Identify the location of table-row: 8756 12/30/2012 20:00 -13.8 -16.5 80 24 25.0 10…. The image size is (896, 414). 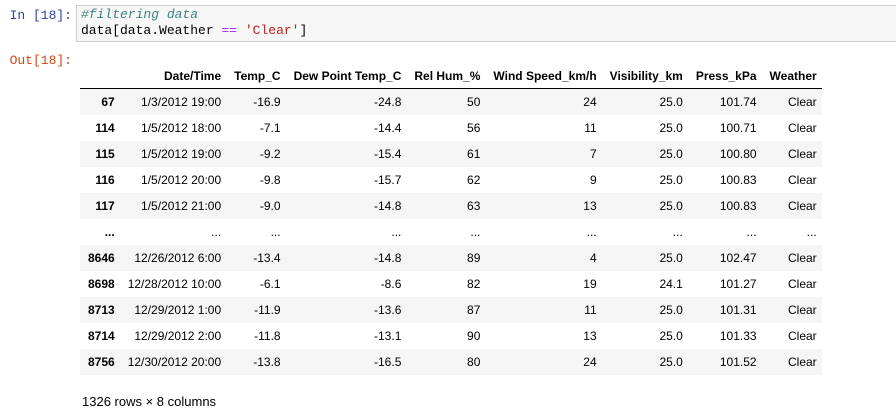
(451, 362).